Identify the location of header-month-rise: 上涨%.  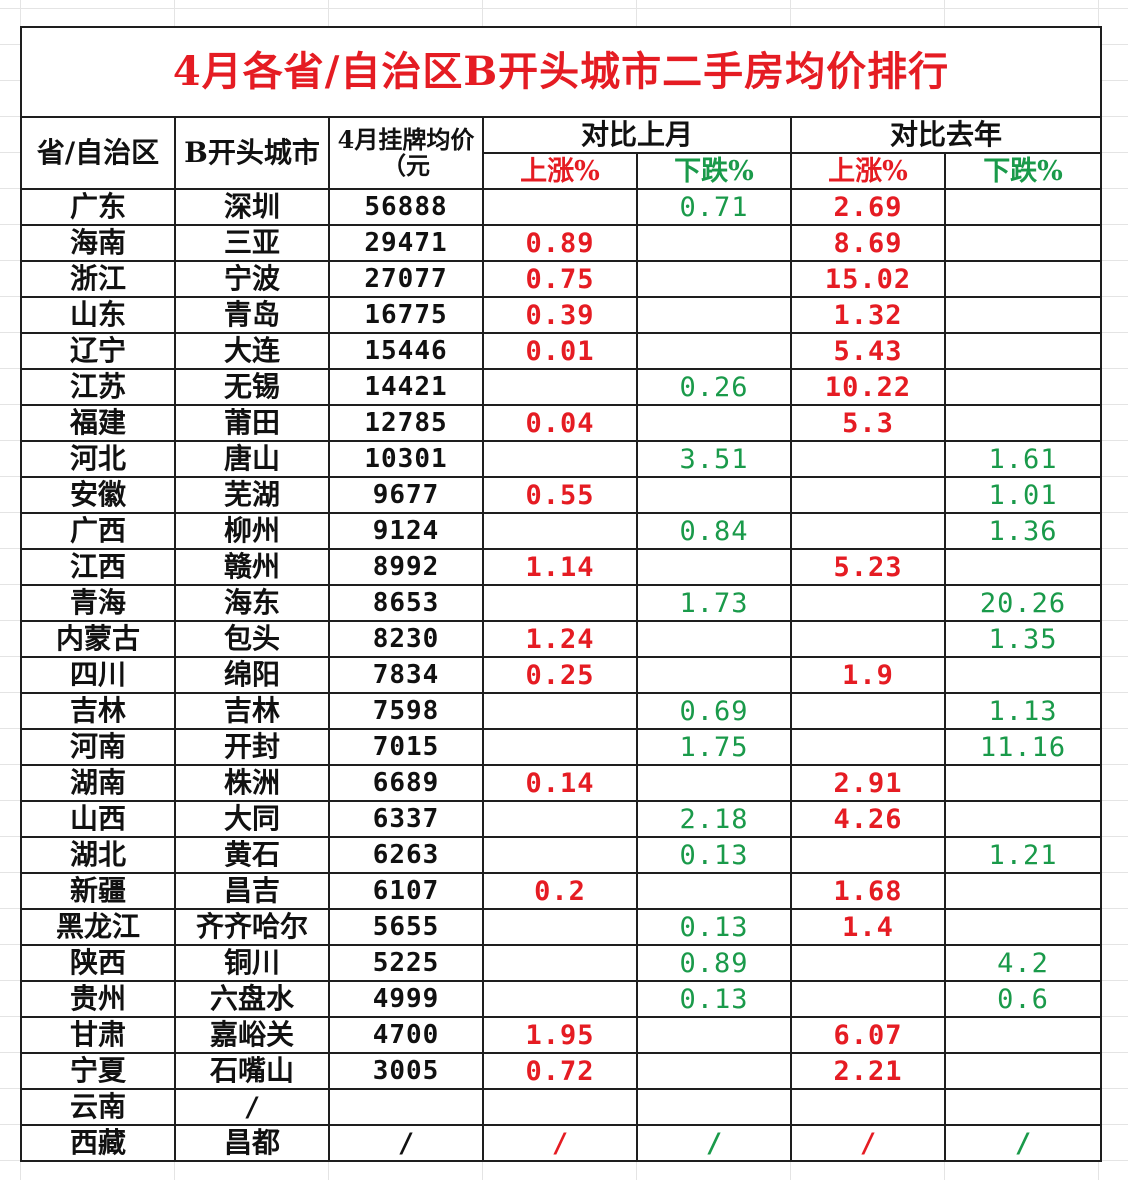
(560, 171).